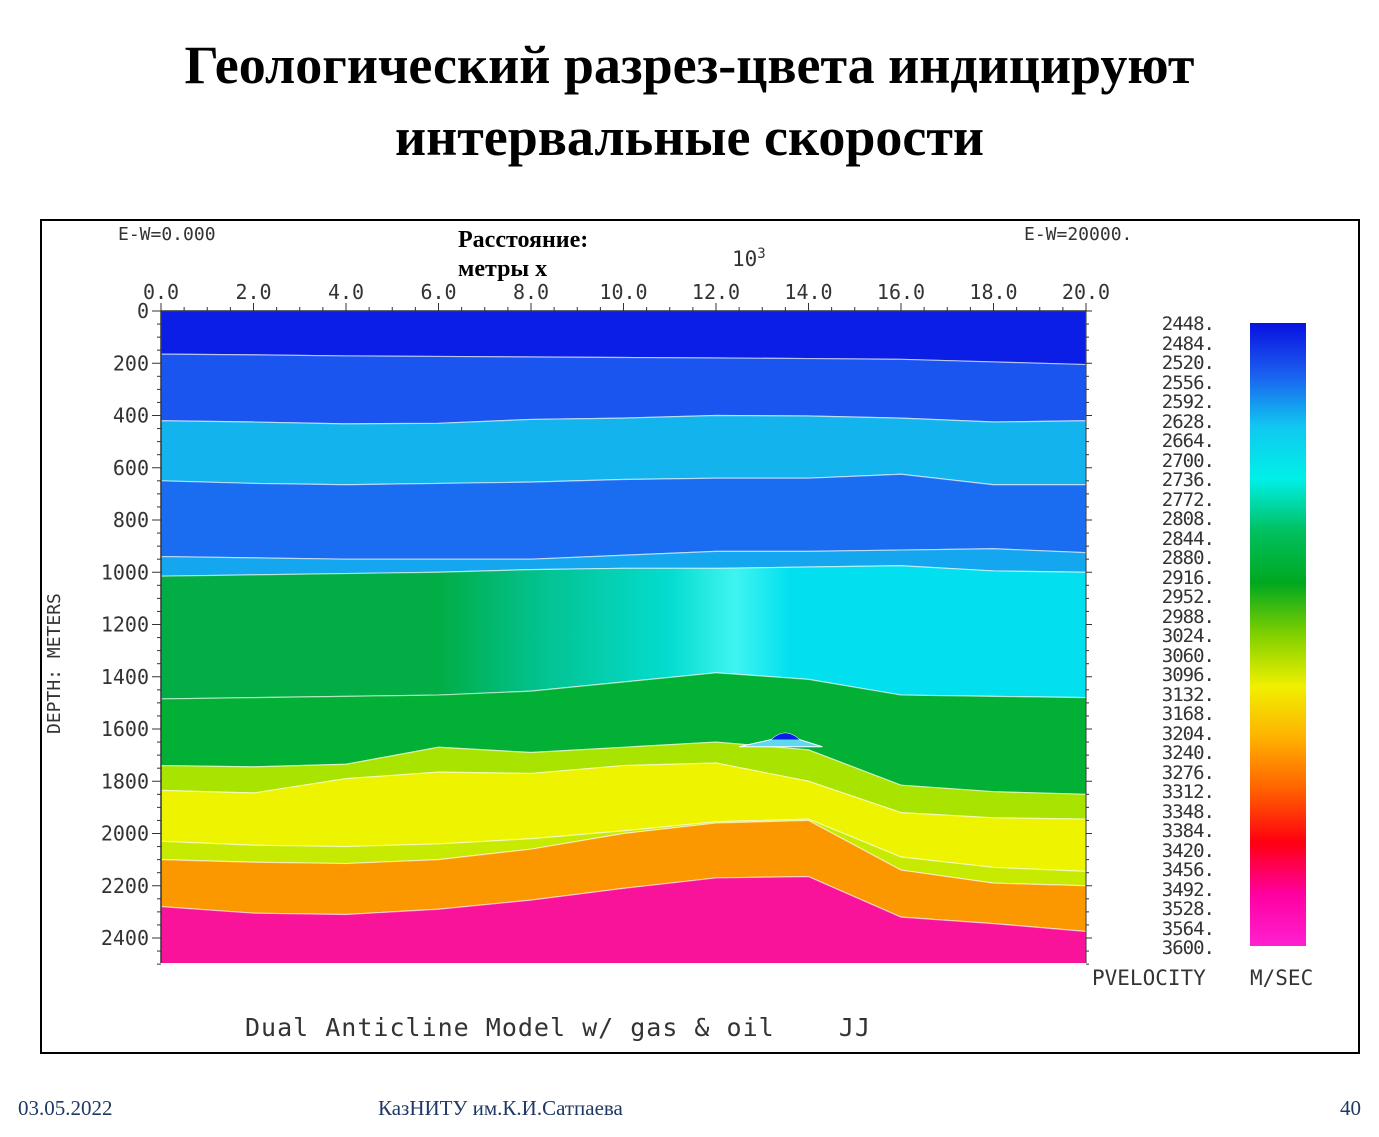 The image size is (1379, 1137). What do you see at coordinates (1188, 948) in the screenshot?
I see `colorbar-tick-label: 3600.` at bounding box center [1188, 948].